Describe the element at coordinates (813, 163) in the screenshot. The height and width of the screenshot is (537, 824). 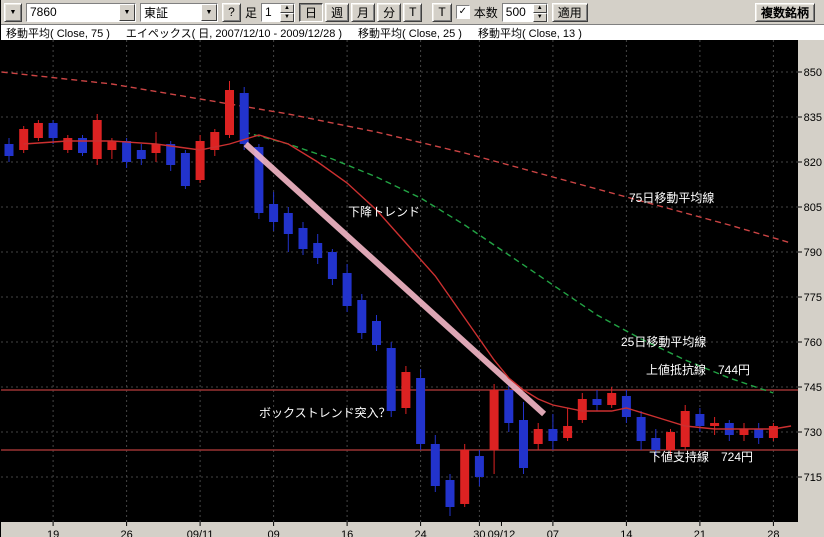
I see `svg-text: 820` at that location.